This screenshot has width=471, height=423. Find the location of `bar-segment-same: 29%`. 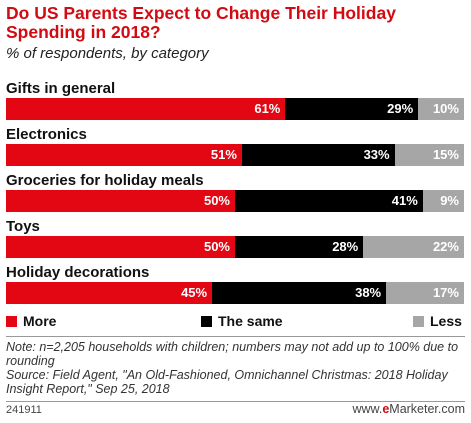

bar-segment-same: 29% is located at coordinates (352, 109).